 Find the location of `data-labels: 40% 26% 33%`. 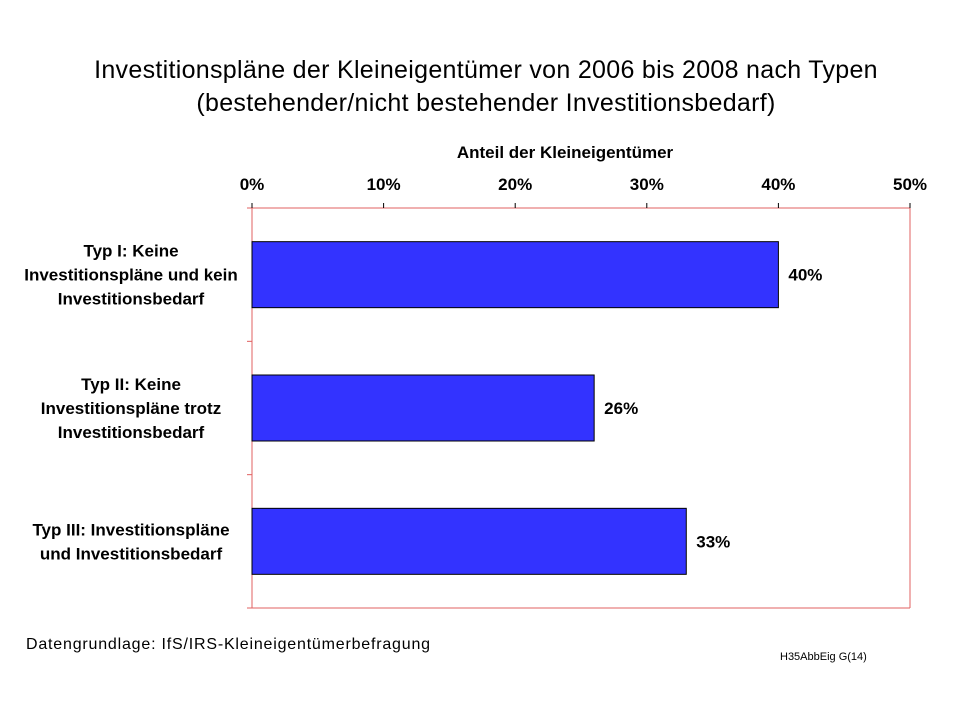

data-labels: 40% 26% 33% is located at coordinates (713, 409).